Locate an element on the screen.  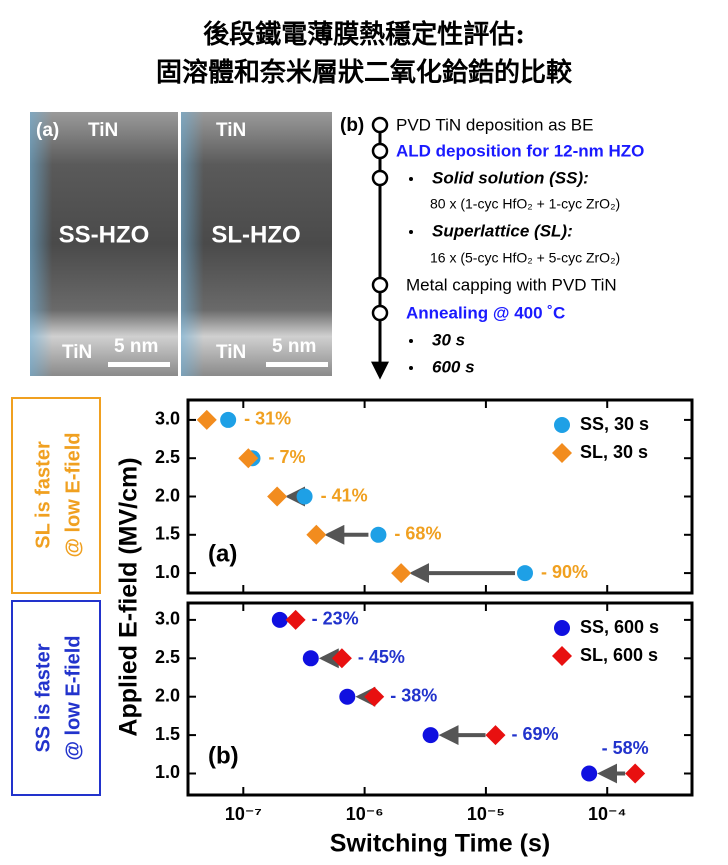
flow-nodes is located at coordinates (380, 219).